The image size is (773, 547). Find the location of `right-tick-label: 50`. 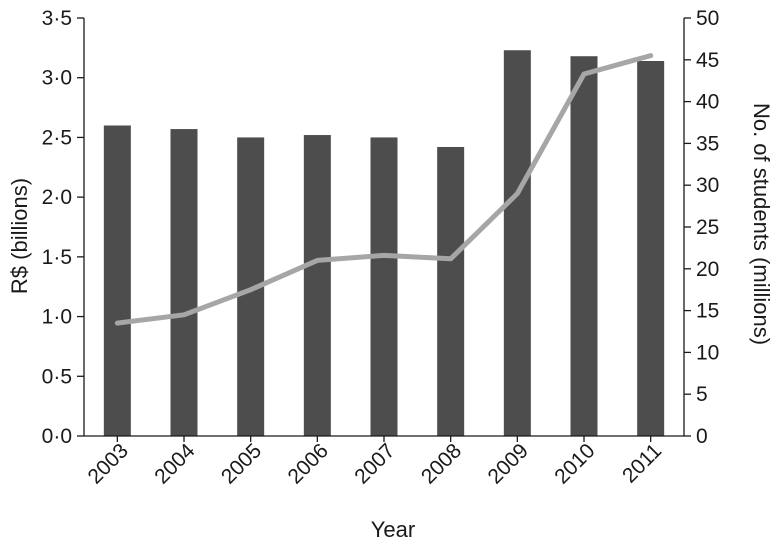

right-tick-label: 50 is located at coordinates (707, 18).